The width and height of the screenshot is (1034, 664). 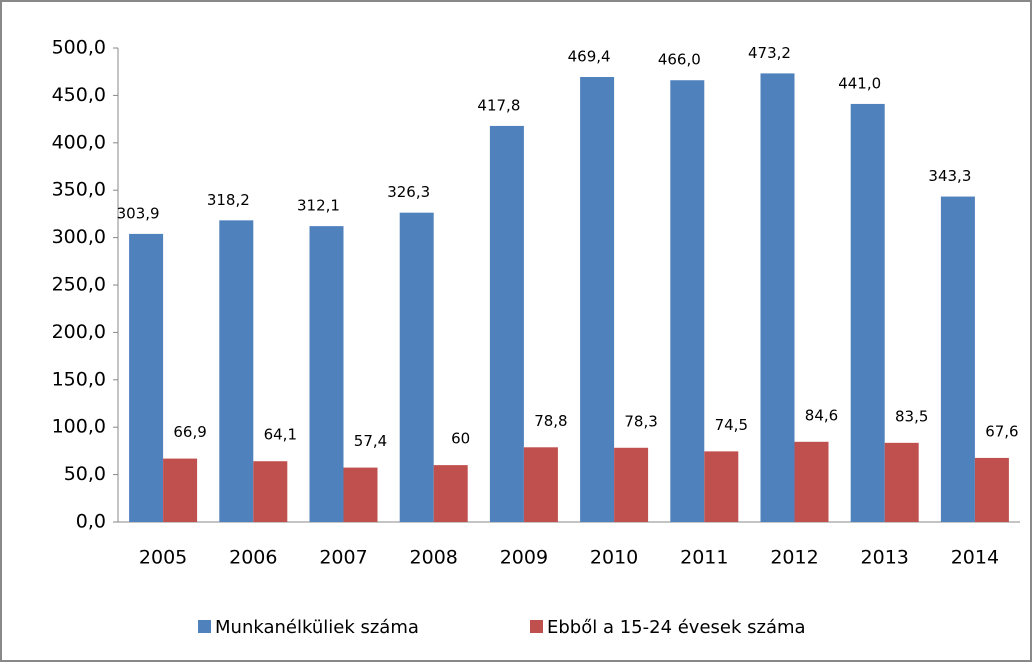 I want to click on data-label: 318,2, so click(x=228, y=200).